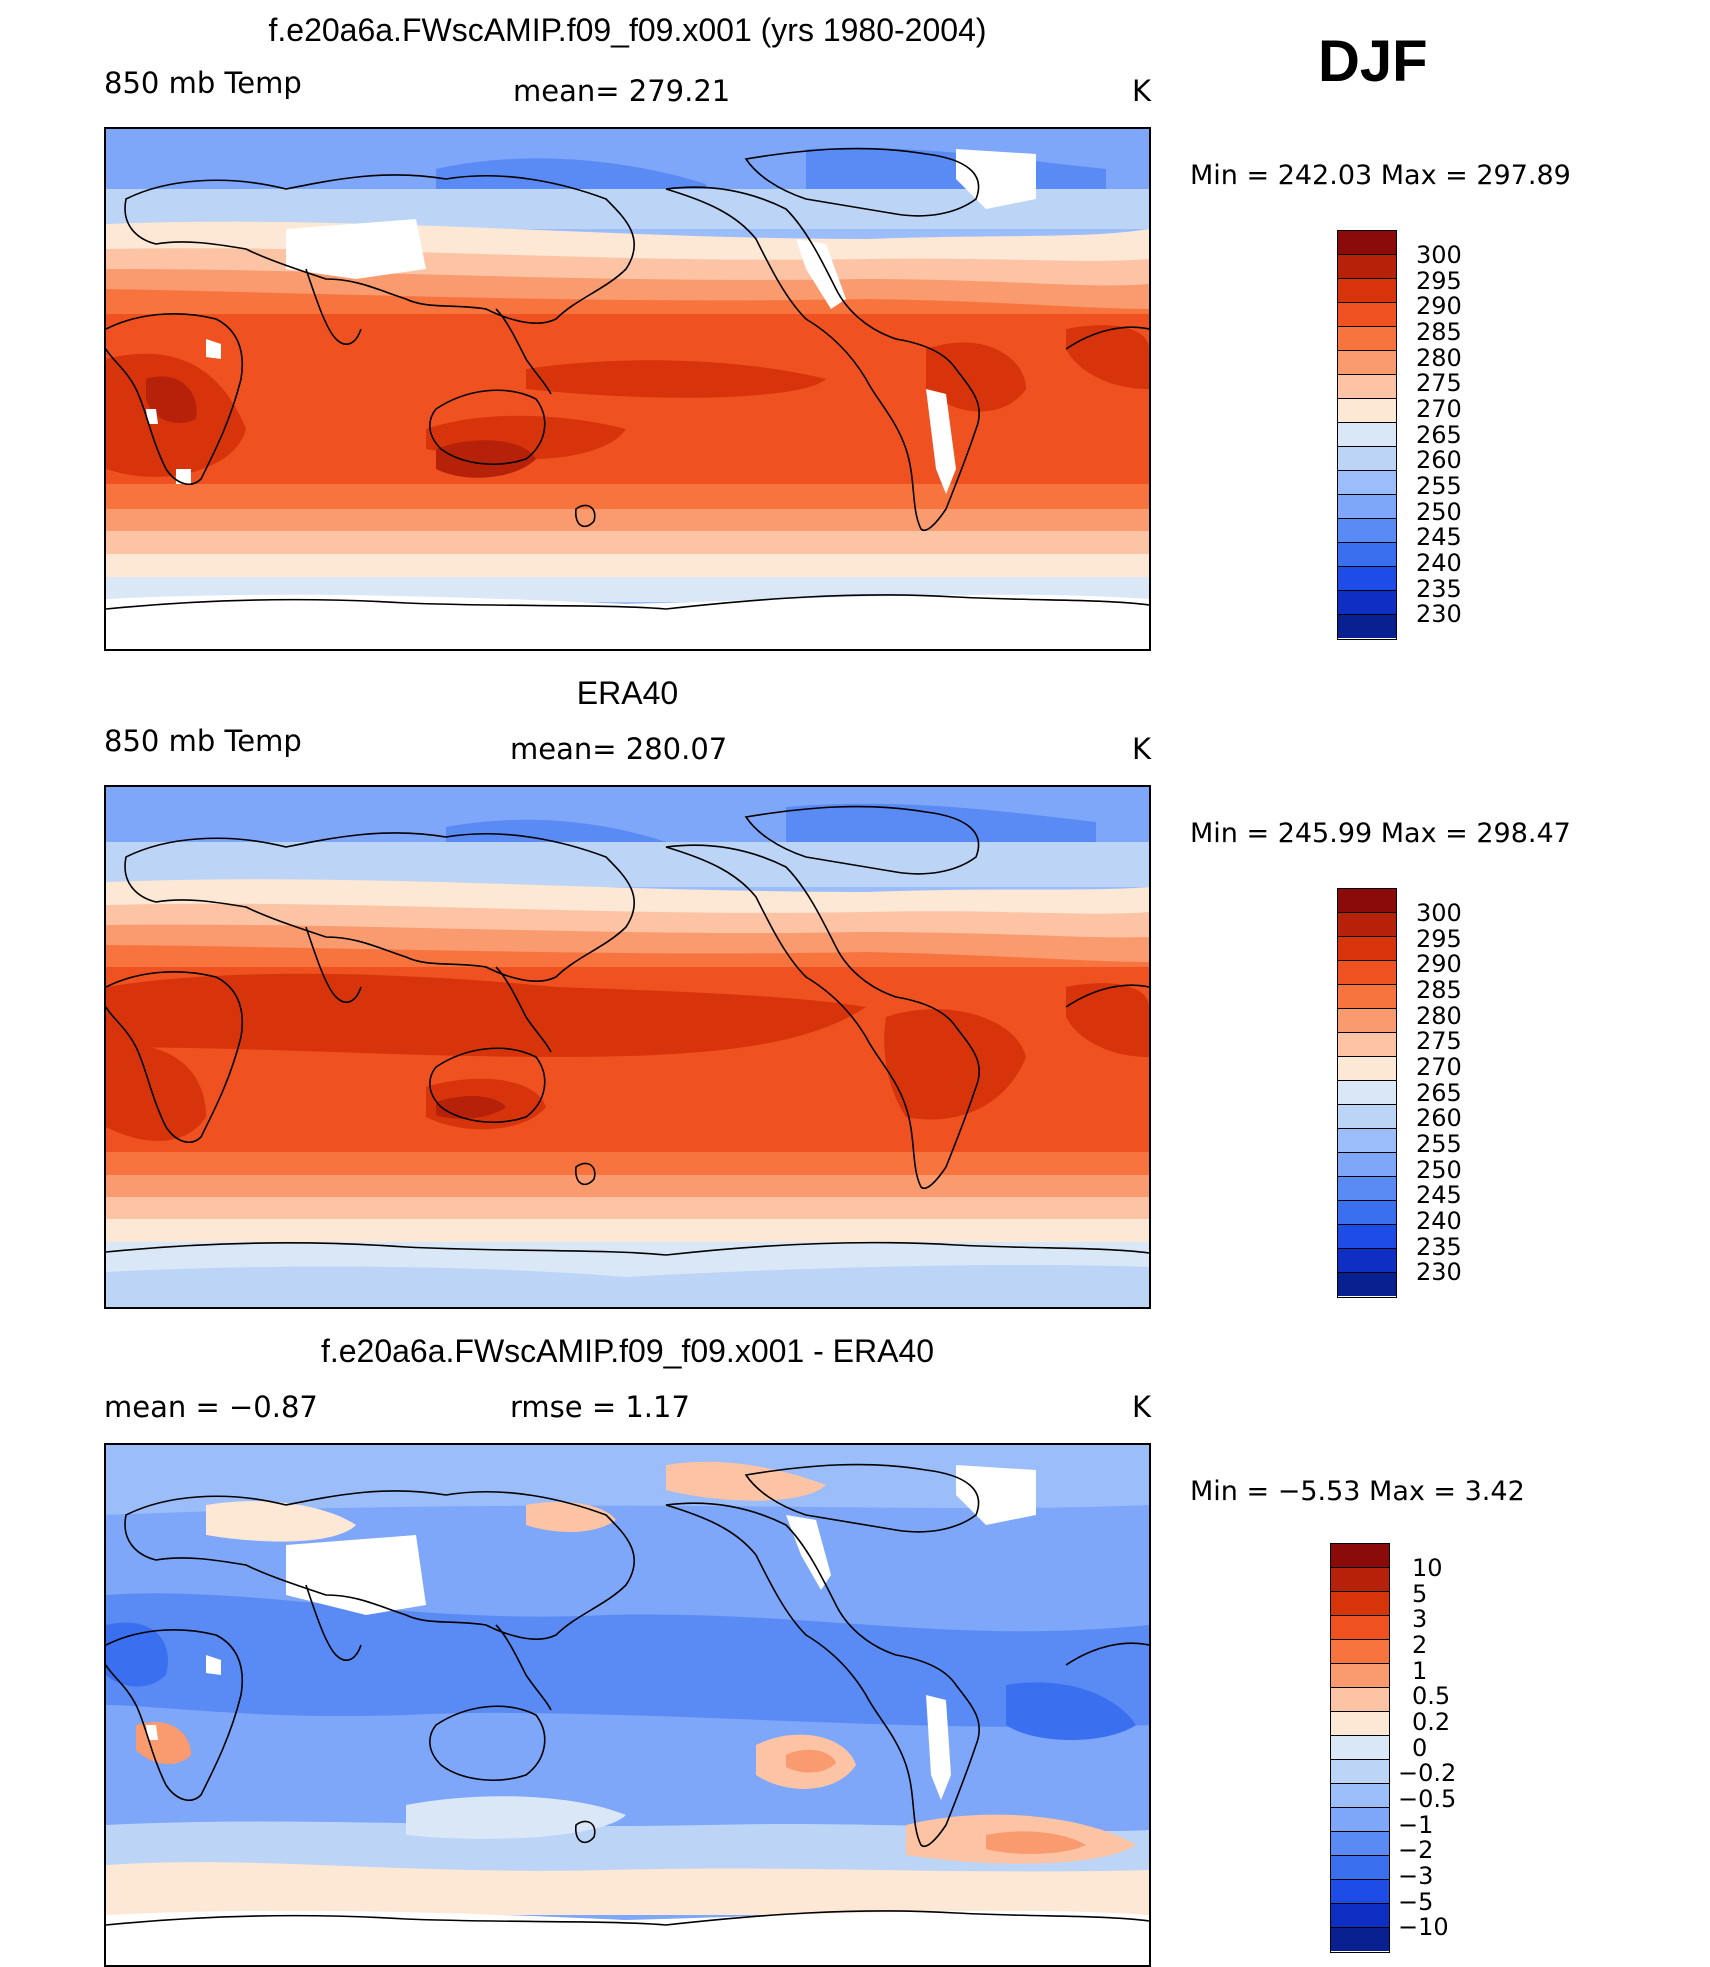 This screenshot has height=1967, width=1710. I want to click on panel-3-colorbar-label: 3, so click(1420, 1619).